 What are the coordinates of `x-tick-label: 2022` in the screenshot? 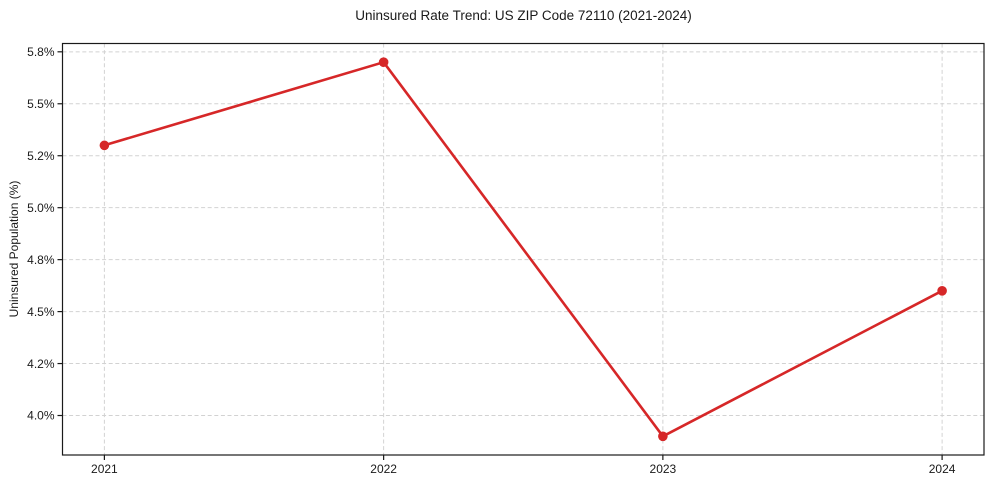 It's located at (383, 469).